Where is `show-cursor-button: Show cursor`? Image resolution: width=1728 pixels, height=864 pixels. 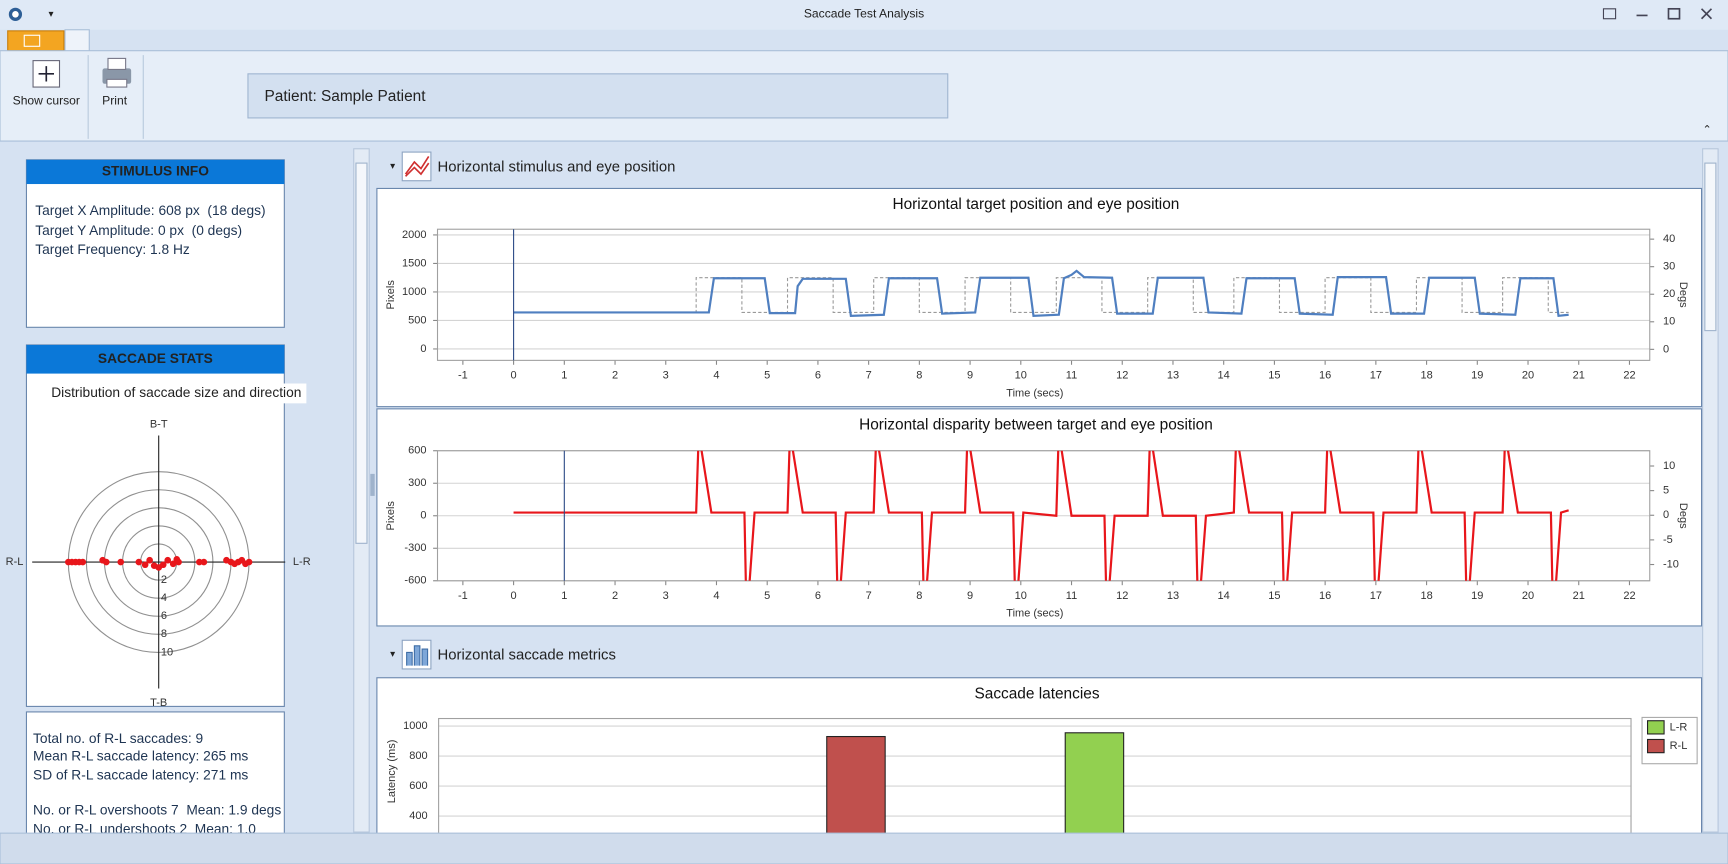 show-cursor-button: Show cursor is located at coordinates (46, 84).